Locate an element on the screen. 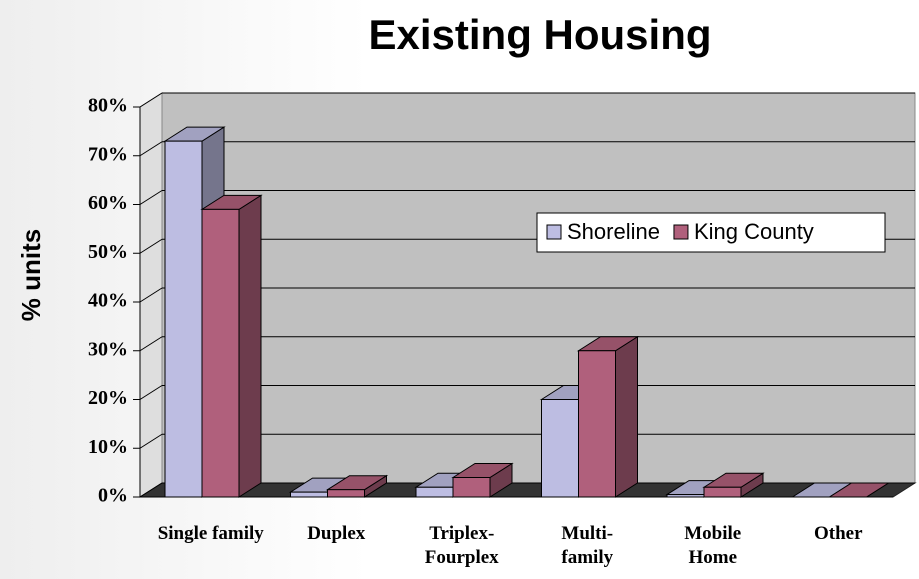  y-tick-label: 40% is located at coordinates (108, 301).